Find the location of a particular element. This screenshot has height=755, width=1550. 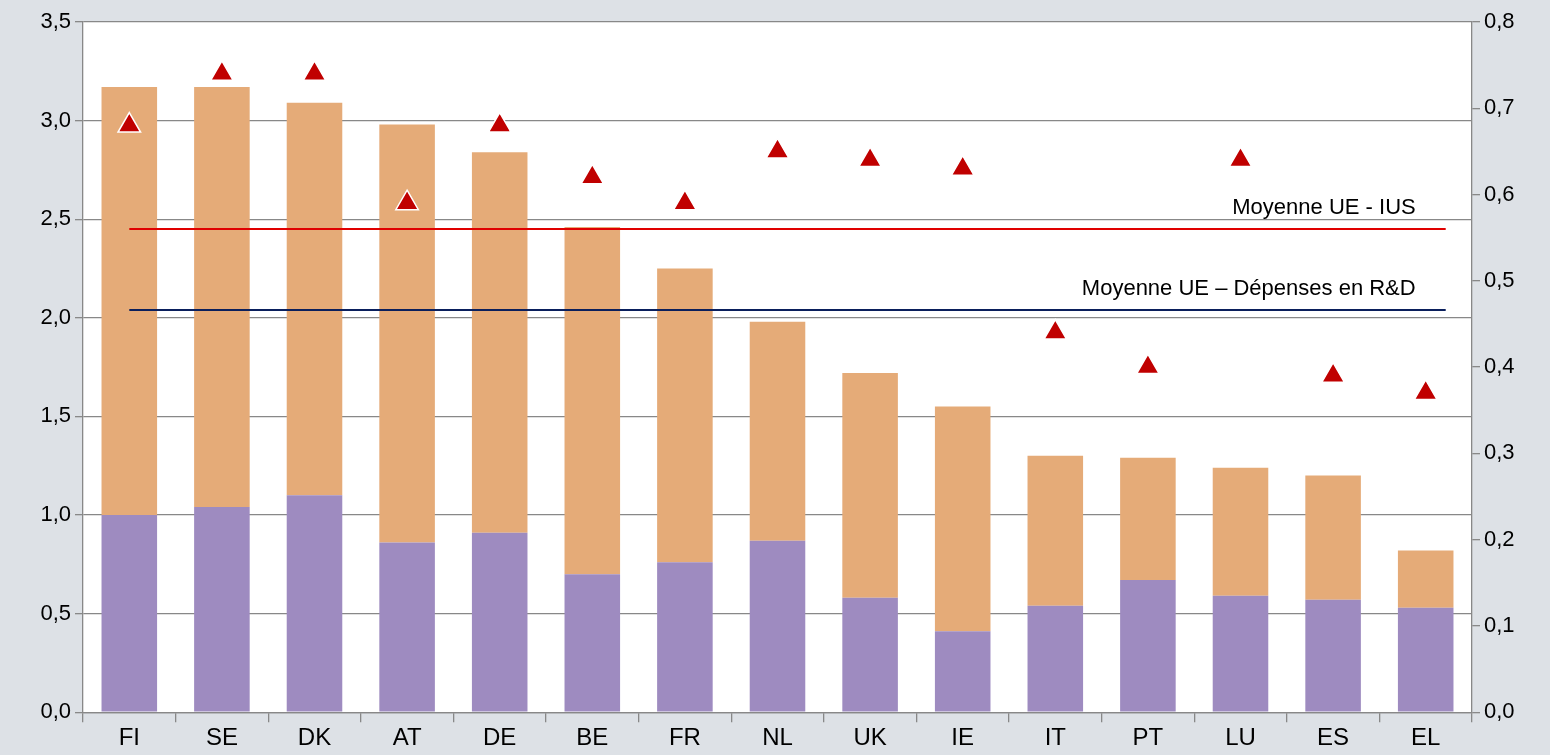

x-tick-label: DE is located at coordinates (500, 737).